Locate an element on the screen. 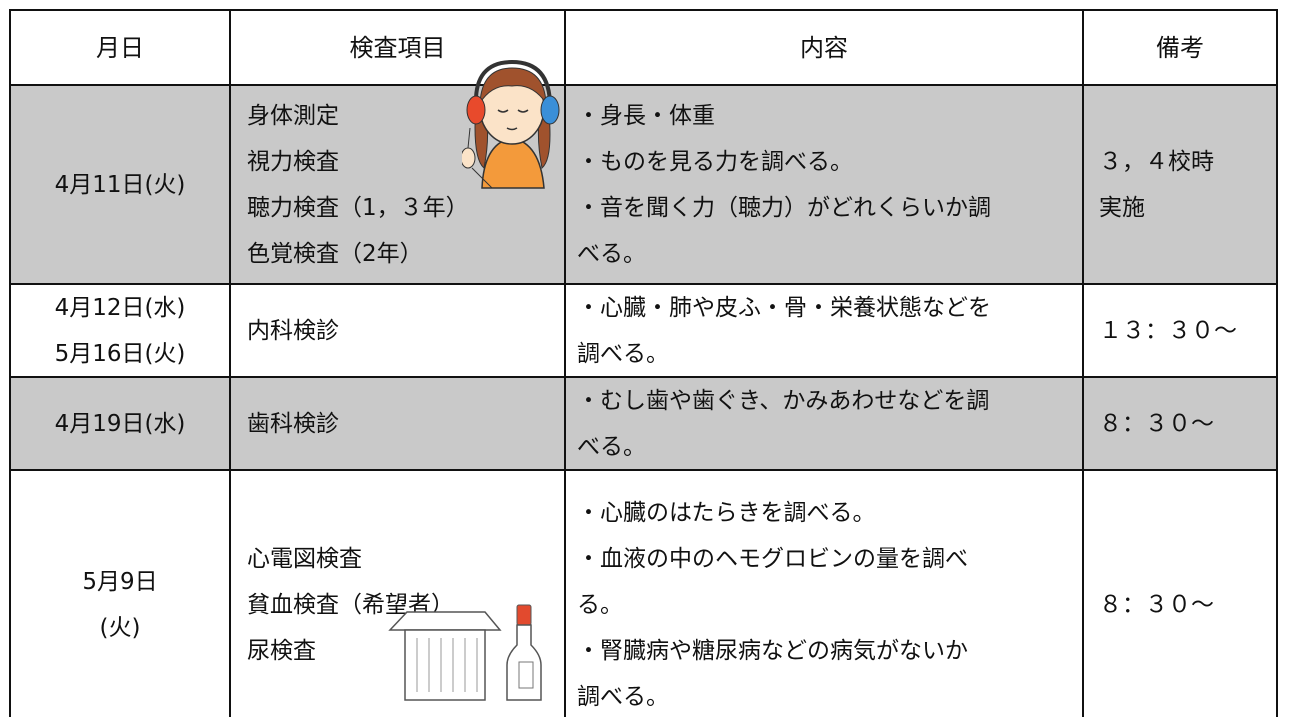  header-cell: 備考 is located at coordinates (1180, 47).